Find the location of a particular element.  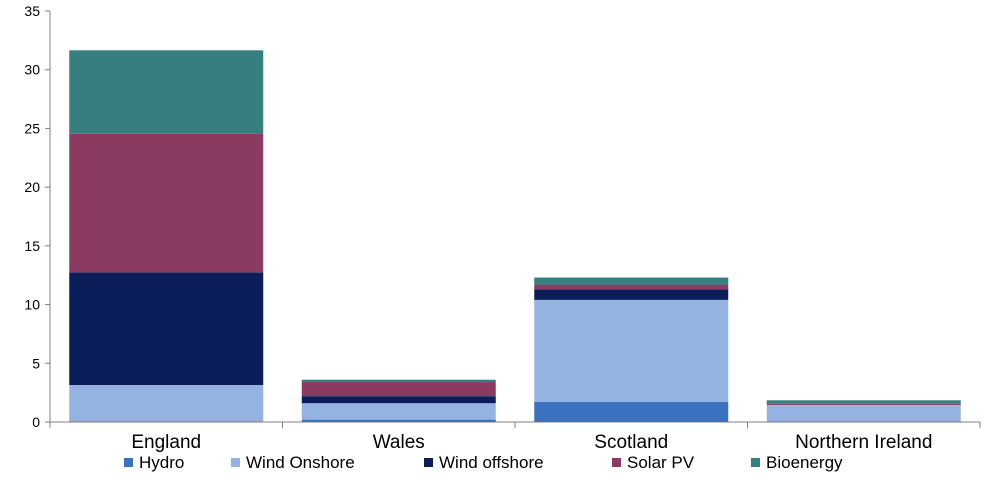

bar-wind-offshore-wales is located at coordinates (398, 400).